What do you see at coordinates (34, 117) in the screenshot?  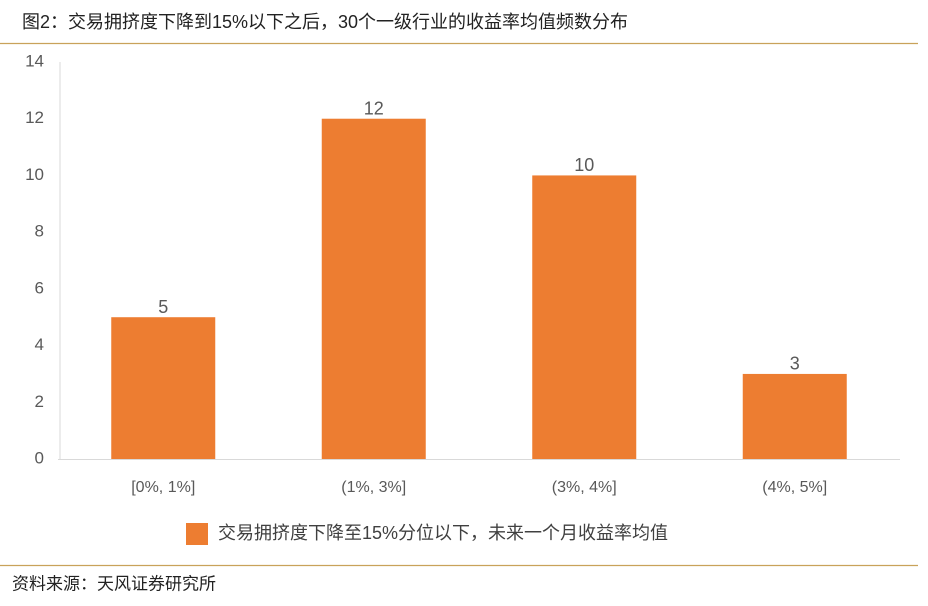 I see `y-tick-label: 12` at bounding box center [34, 117].